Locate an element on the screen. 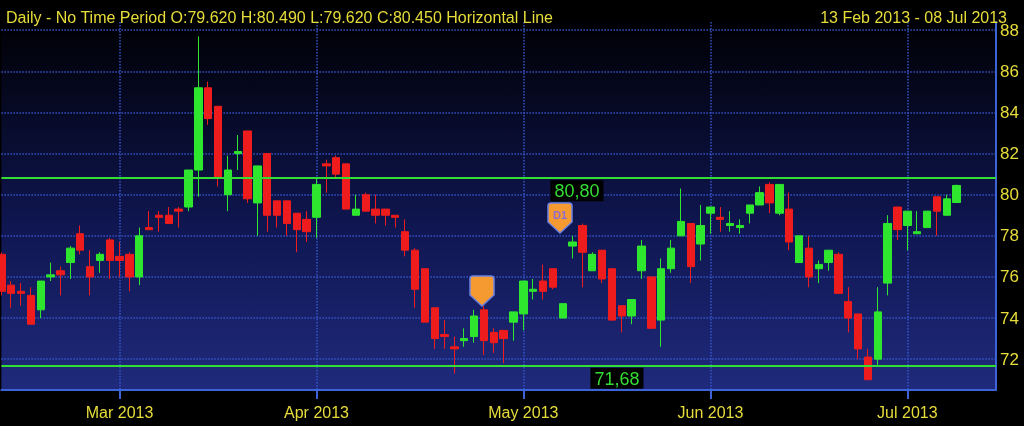  ref-line-label: 71,68 is located at coordinates (617, 378).